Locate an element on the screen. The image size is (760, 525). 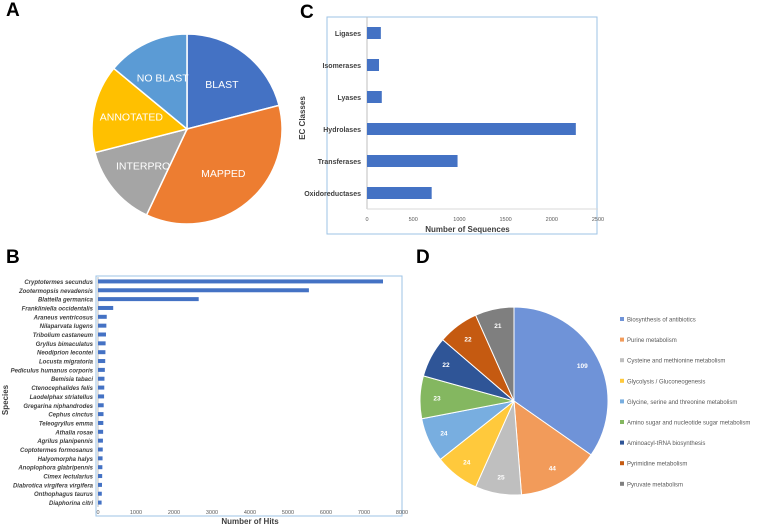
chart-c-category-lyases: Lyases is located at coordinates (350, 98).